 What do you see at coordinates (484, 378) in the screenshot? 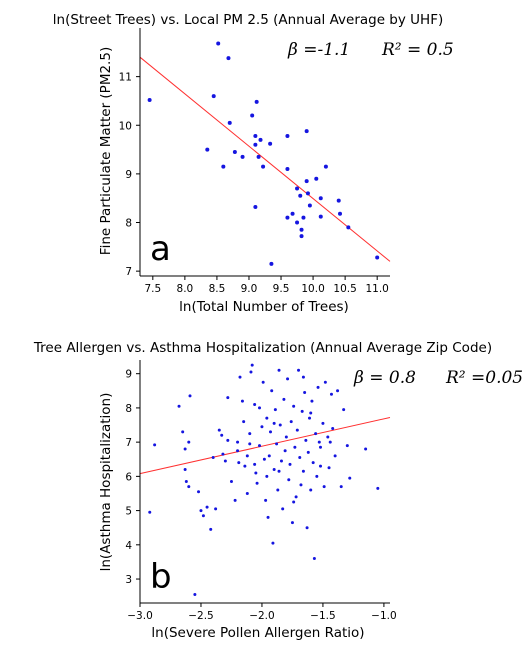
I see `chart-b-r2-annotation: R² =0.05` at bounding box center [484, 378].